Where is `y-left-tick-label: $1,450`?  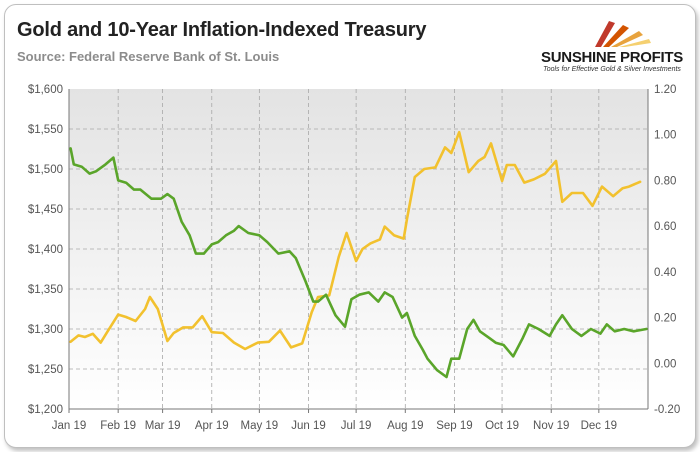
y-left-tick-label: $1,450 is located at coordinates (45, 210).